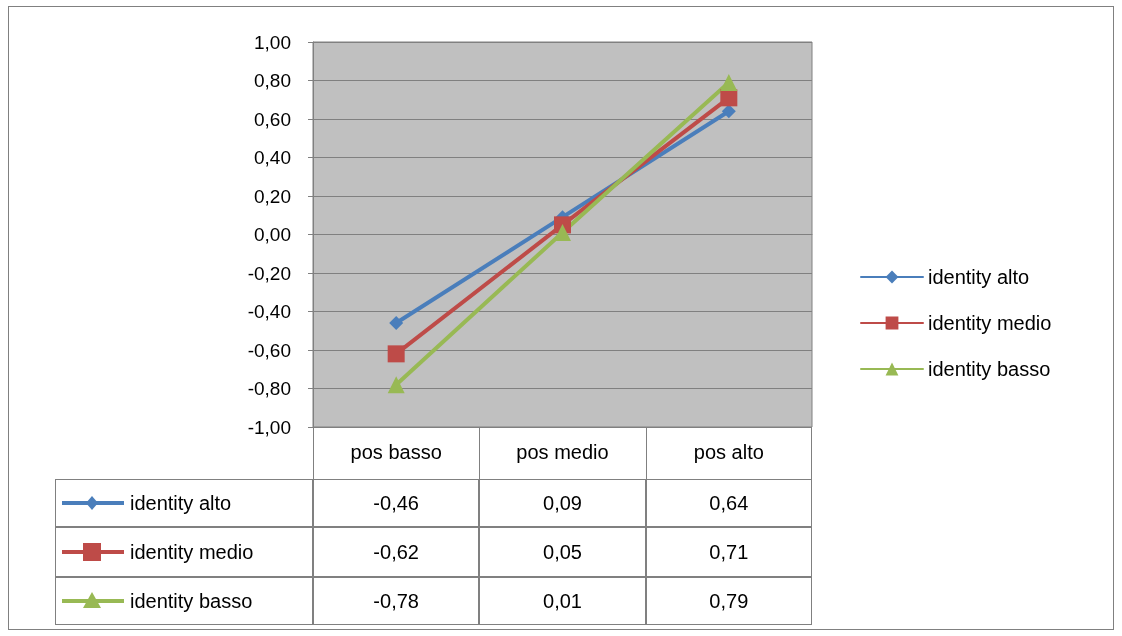 The image size is (1122, 636). What do you see at coordinates (272, 157) in the screenshot?
I see `y-tick-label: 0,40` at bounding box center [272, 157].